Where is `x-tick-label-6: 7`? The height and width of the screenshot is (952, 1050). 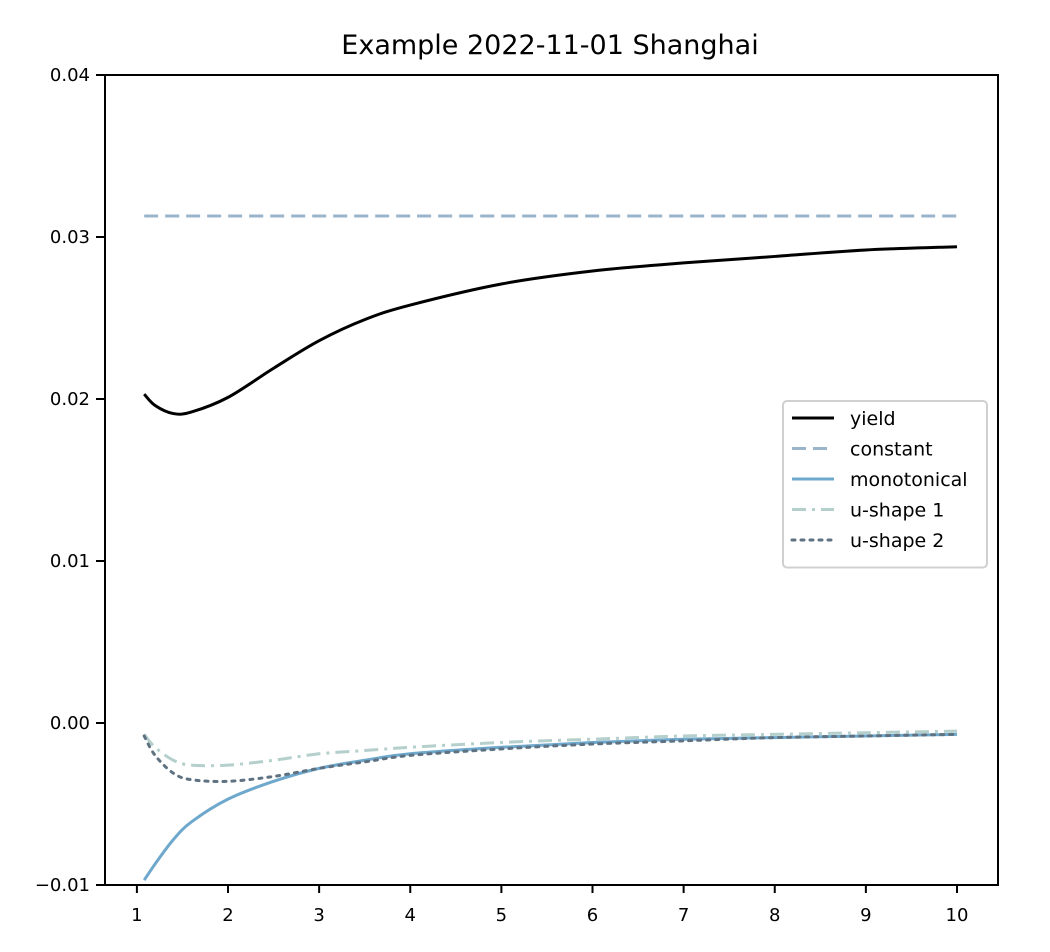
x-tick-label-6: 7 is located at coordinates (683, 915).